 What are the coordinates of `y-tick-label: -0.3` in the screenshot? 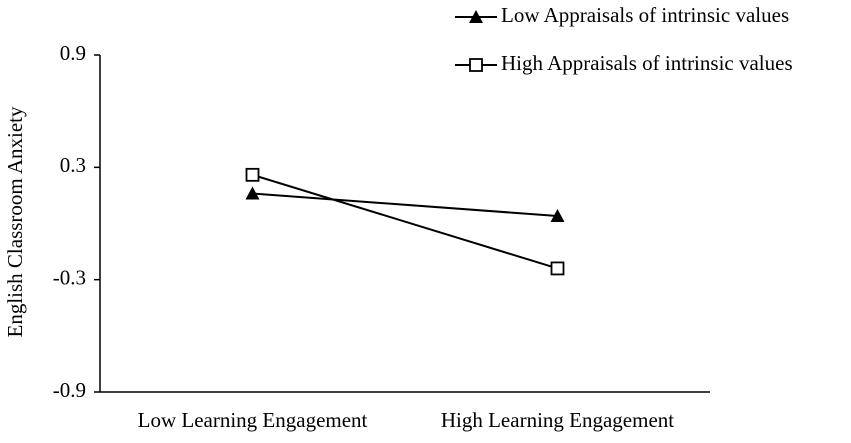 It's located at (69, 277).